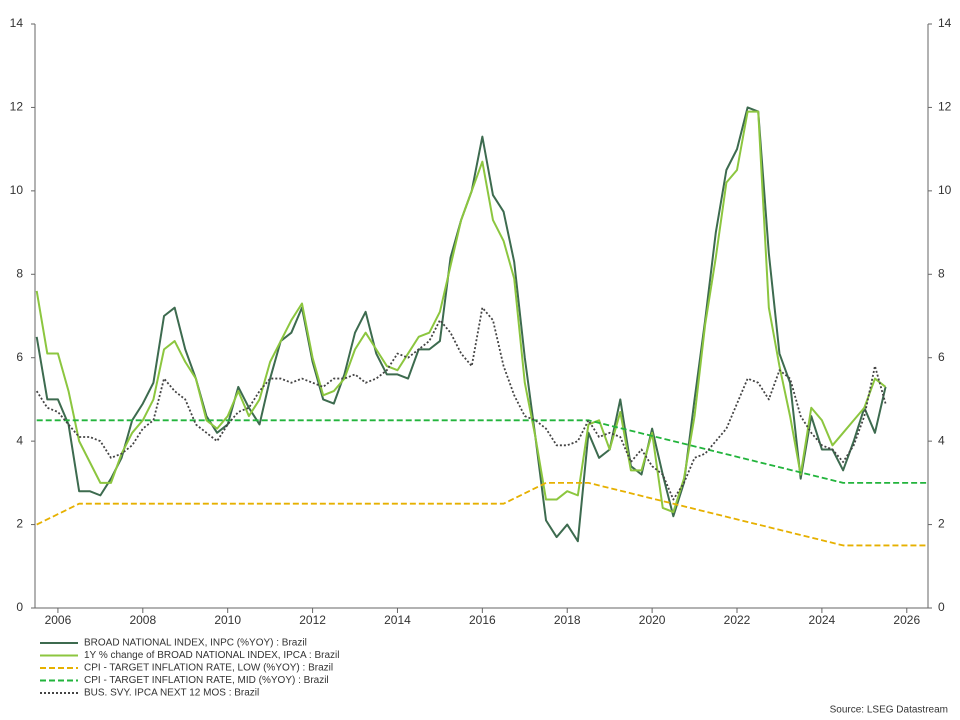 Image resolution: width=960 pixels, height=720 pixels. Describe the element at coordinates (945, 23) in the screenshot. I see `y2-tick-label: 14` at that location.